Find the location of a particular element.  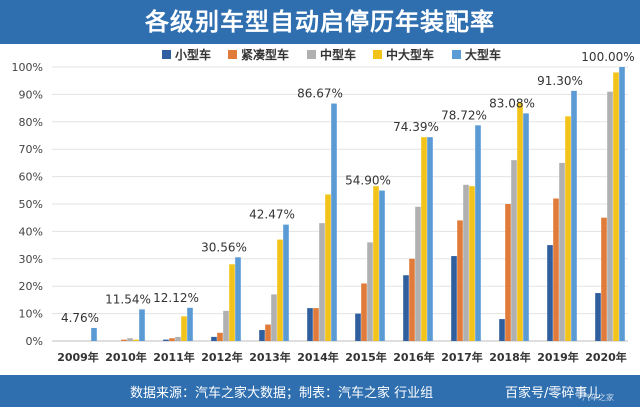

legend-label-2: 中型车 is located at coordinates (338, 54).